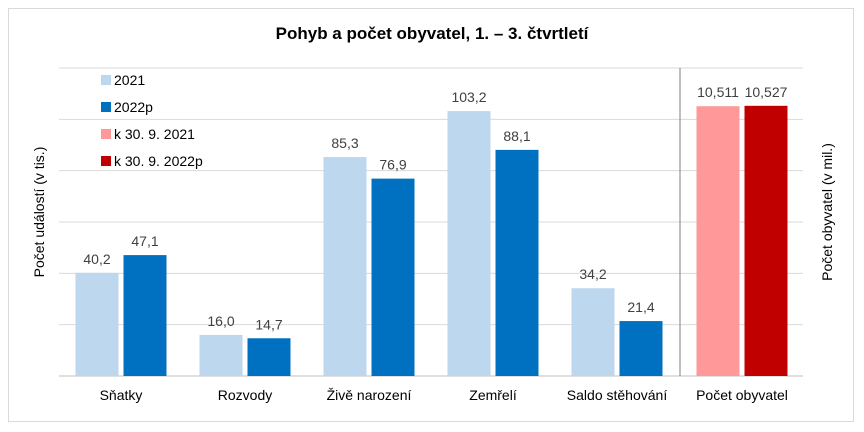 The image size is (864, 432). Describe the element at coordinates (158, 161) in the screenshot. I see `legend-label: k 30. 9. 2022p` at that location.